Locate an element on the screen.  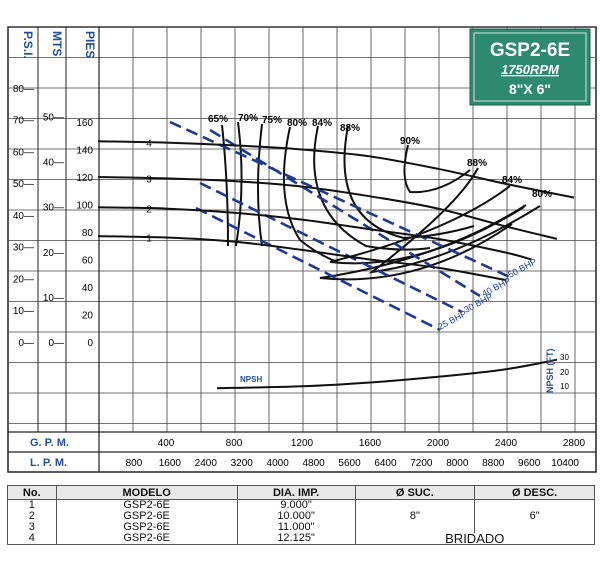
efficiency-label: 90% is located at coordinates (410, 141).